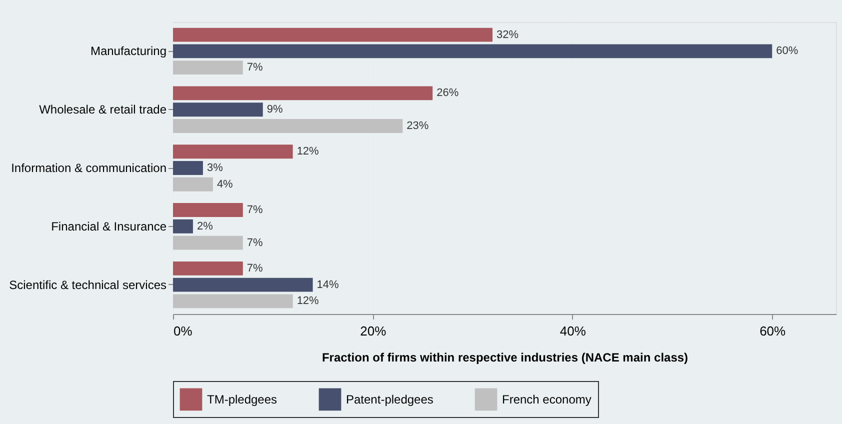 The image size is (842, 424). What do you see at coordinates (103, 109) in the screenshot?
I see `y-tick-label: Wholesale & retail trade` at bounding box center [103, 109].